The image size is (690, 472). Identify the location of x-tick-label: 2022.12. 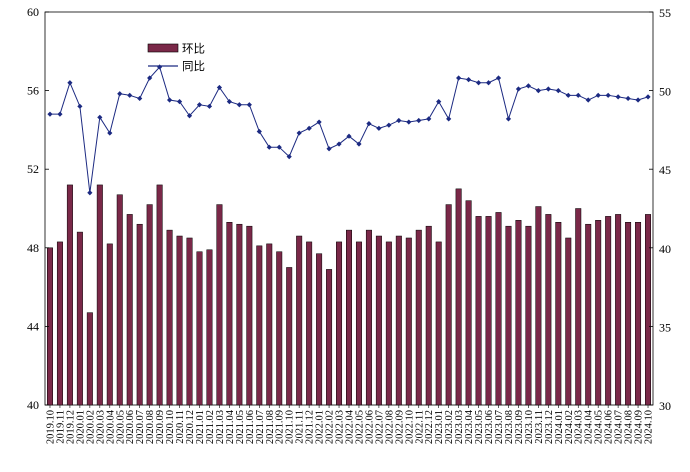
(429, 427).